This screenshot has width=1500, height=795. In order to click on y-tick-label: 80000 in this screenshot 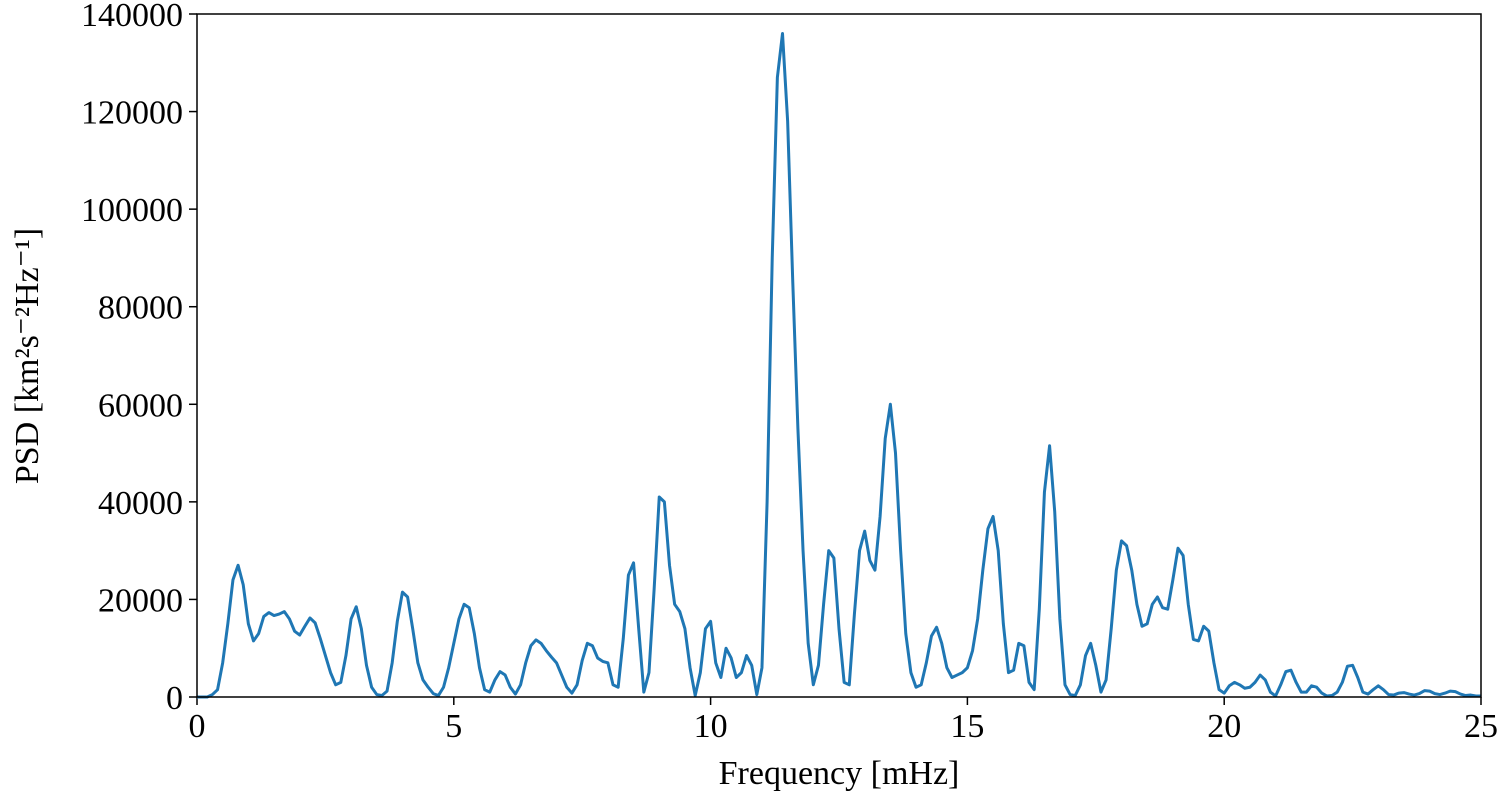, I will do `click(140, 308)`.